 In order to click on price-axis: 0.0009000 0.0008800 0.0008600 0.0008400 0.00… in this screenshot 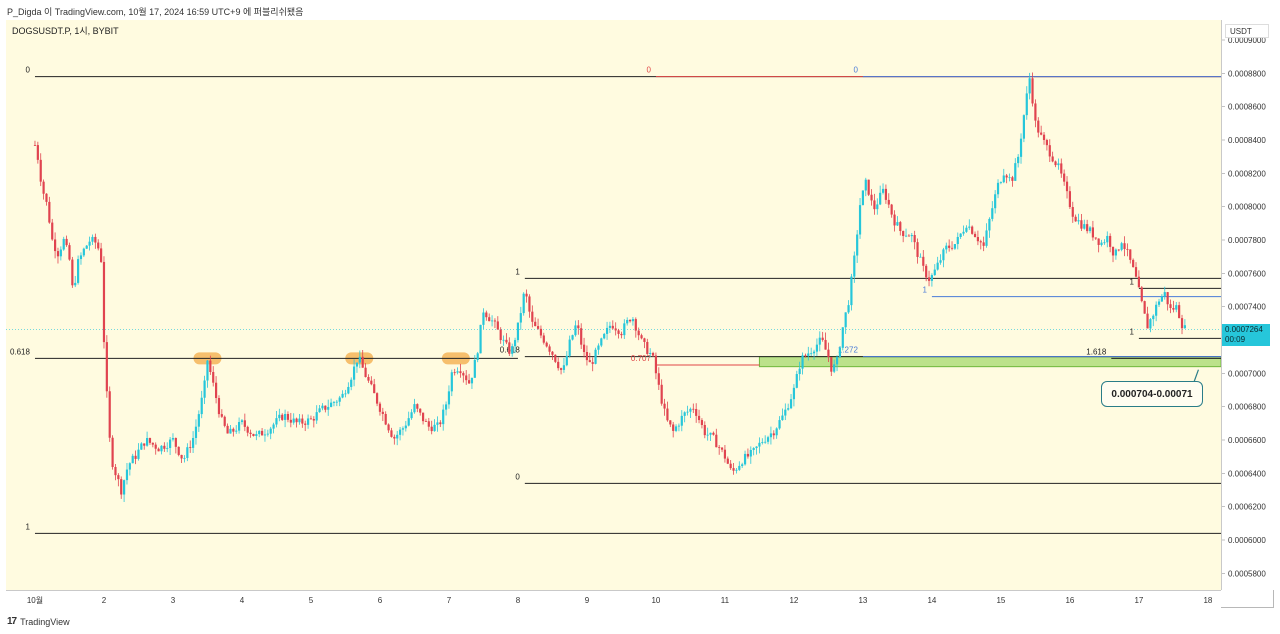, I will do `click(1247, 305)`.